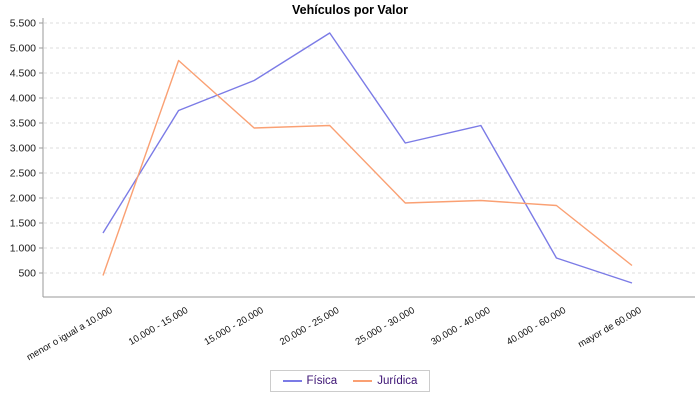 This screenshot has height=400, width=700. I want to click on y-tick-label: 3.000, so click(23, 149).